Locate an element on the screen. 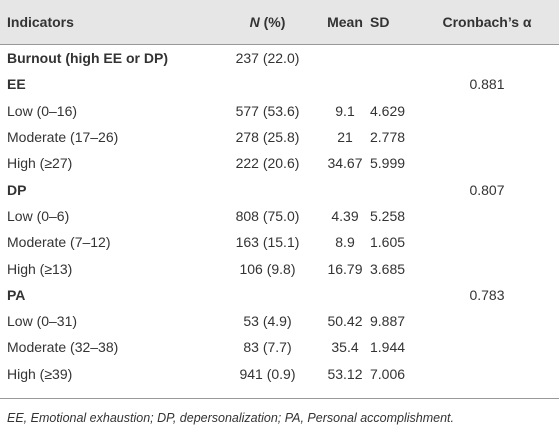 The height and width of the screenshot is (434, 559). table-cell: 7.006 is located at coordinates (388, 373).